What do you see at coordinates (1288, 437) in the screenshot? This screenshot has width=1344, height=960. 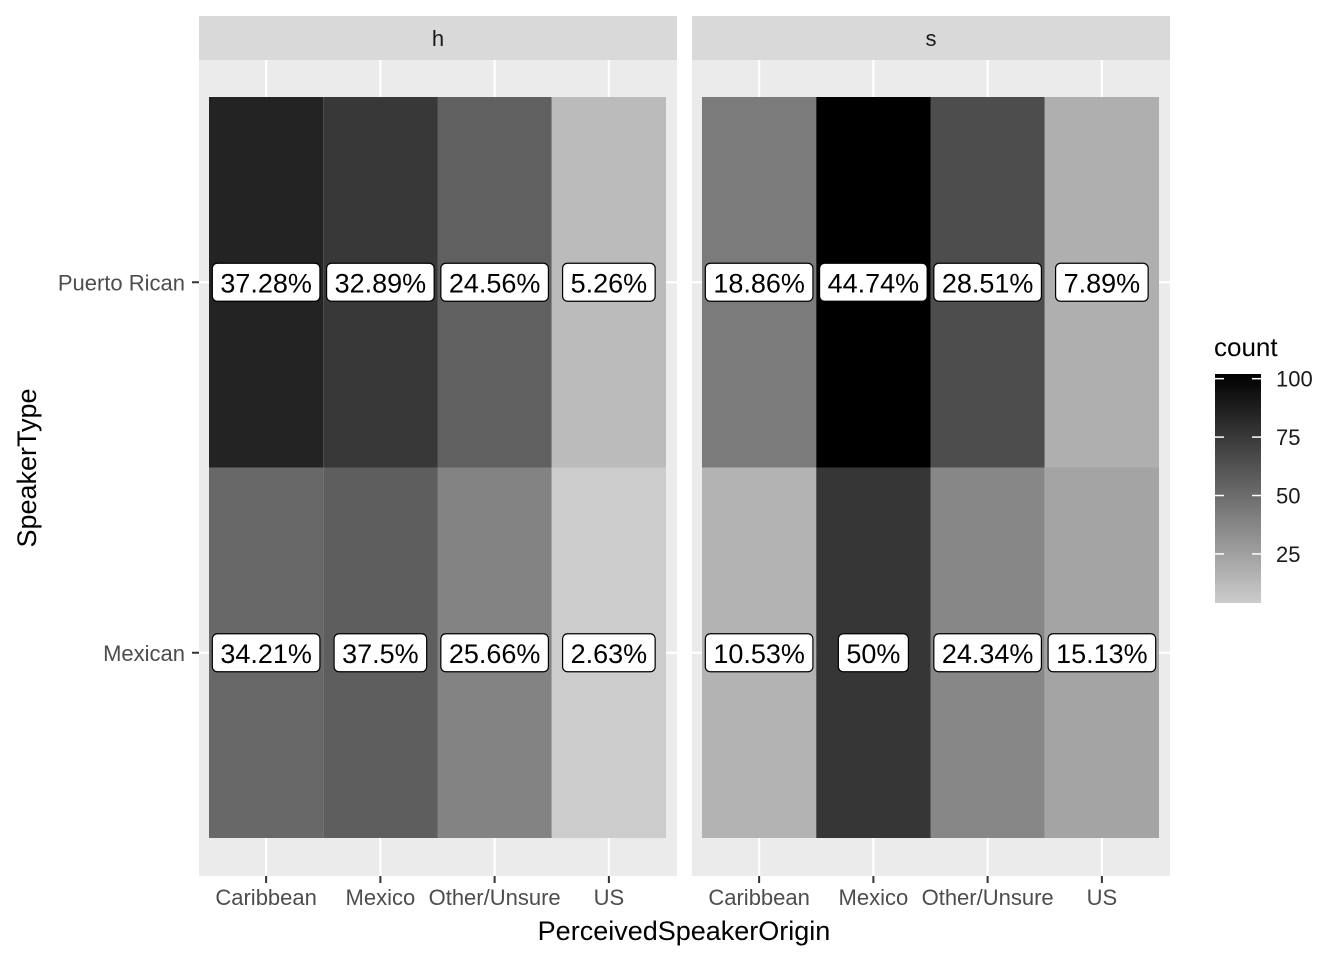 I see `legend-tick-label: 75` at bounding box center [1288, 437].